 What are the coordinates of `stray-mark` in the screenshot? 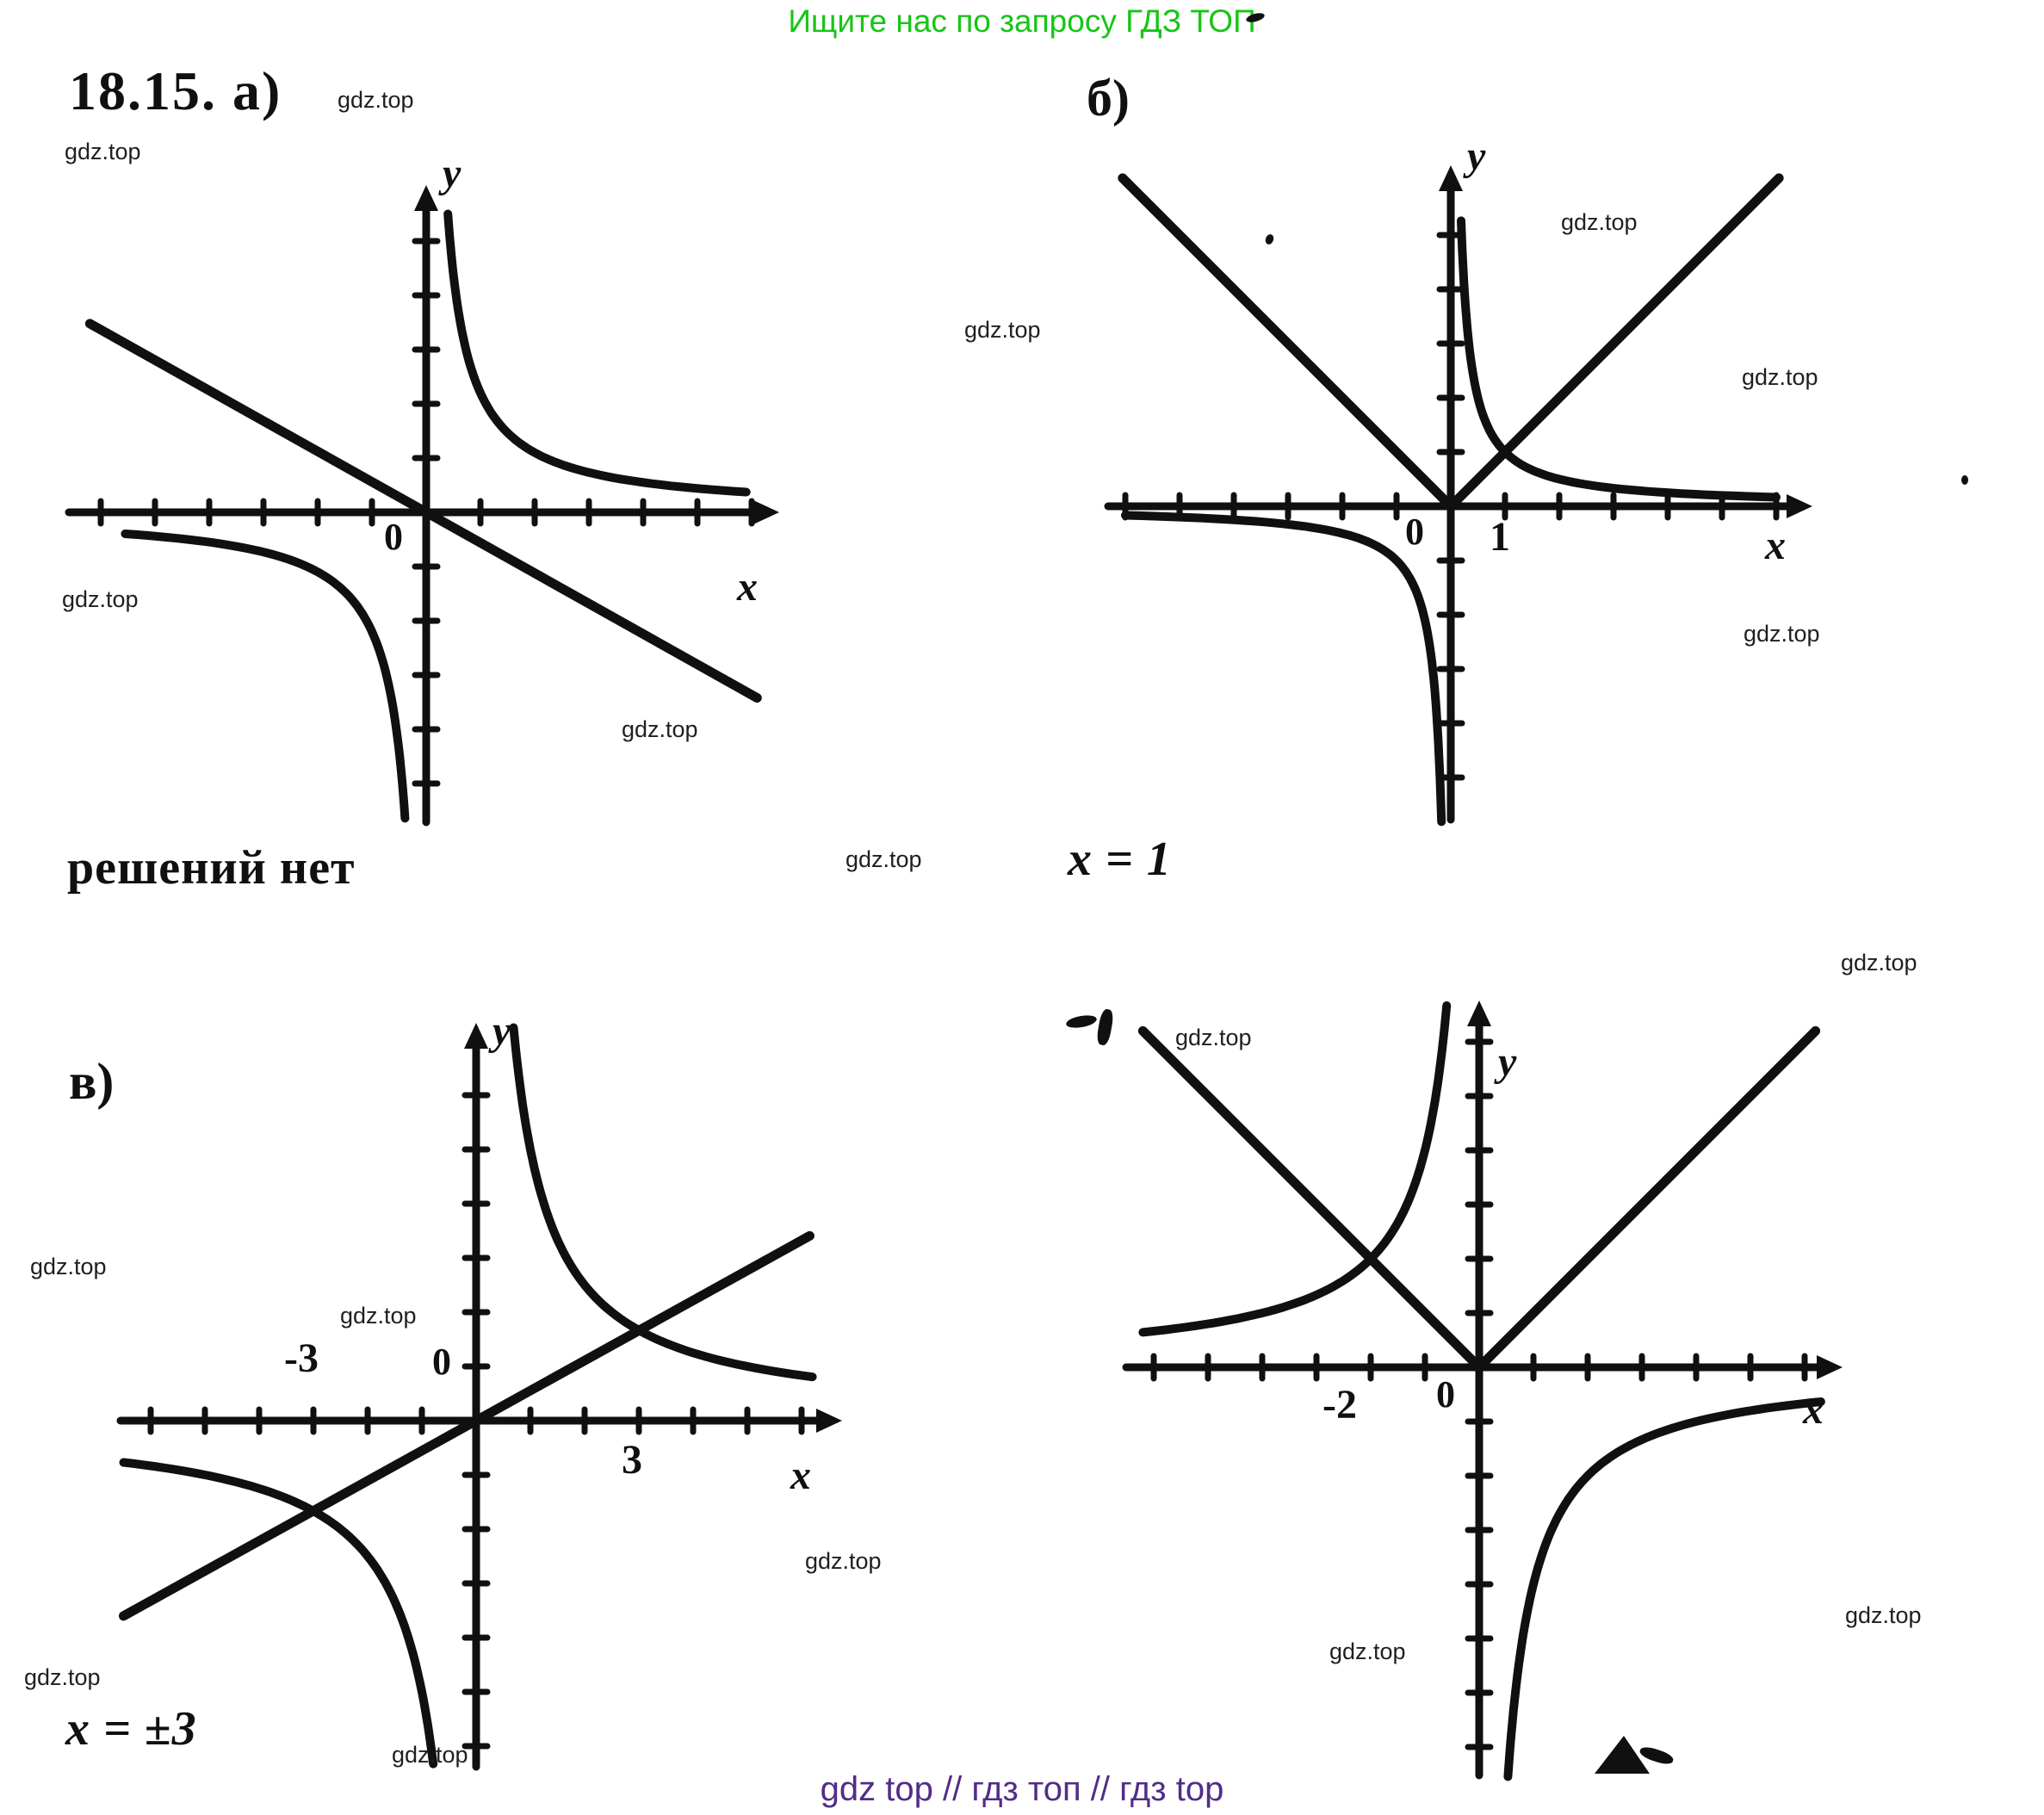 It's located at (1965, 480).